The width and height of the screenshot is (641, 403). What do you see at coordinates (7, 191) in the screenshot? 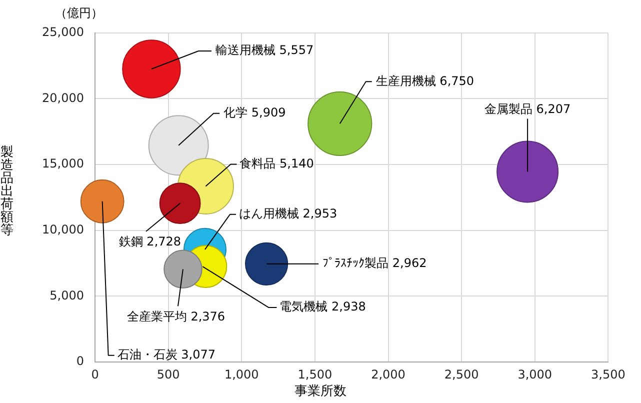
I see `y-axis-title: 製造品出荷額等` at bounding box center [7, 191].